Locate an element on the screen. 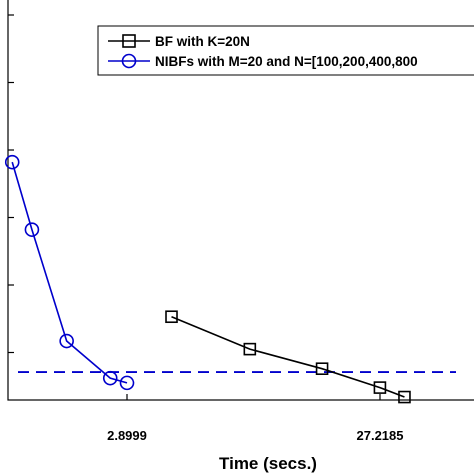  legend-square-marker is located at coordinates (129, 41).